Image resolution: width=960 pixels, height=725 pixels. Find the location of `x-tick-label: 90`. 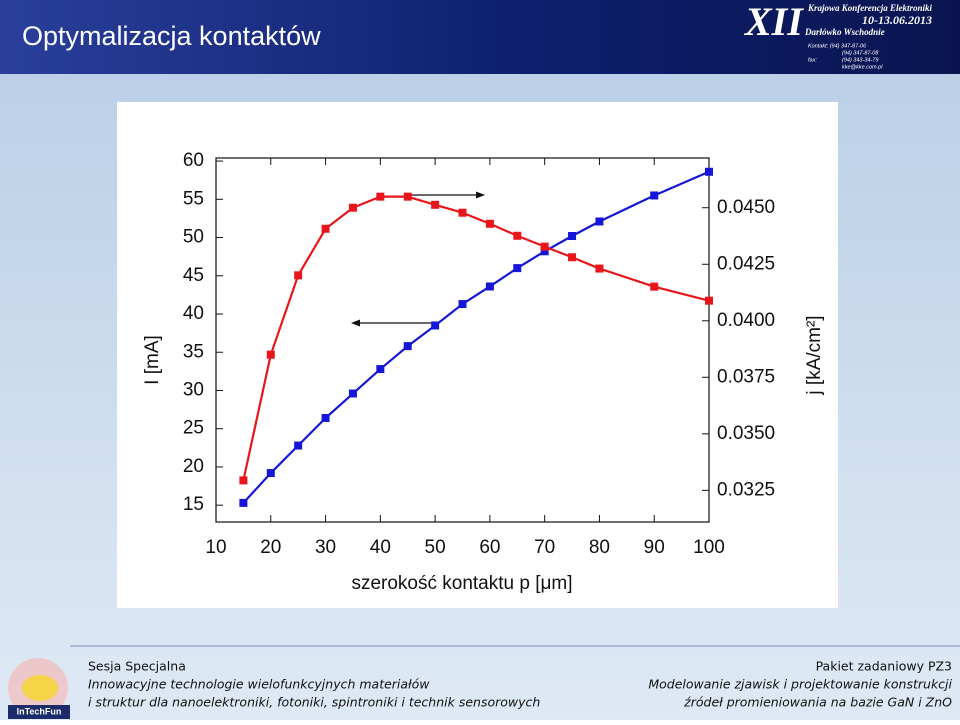

x-tick-label: 90 is located at coordinates (654, 547).